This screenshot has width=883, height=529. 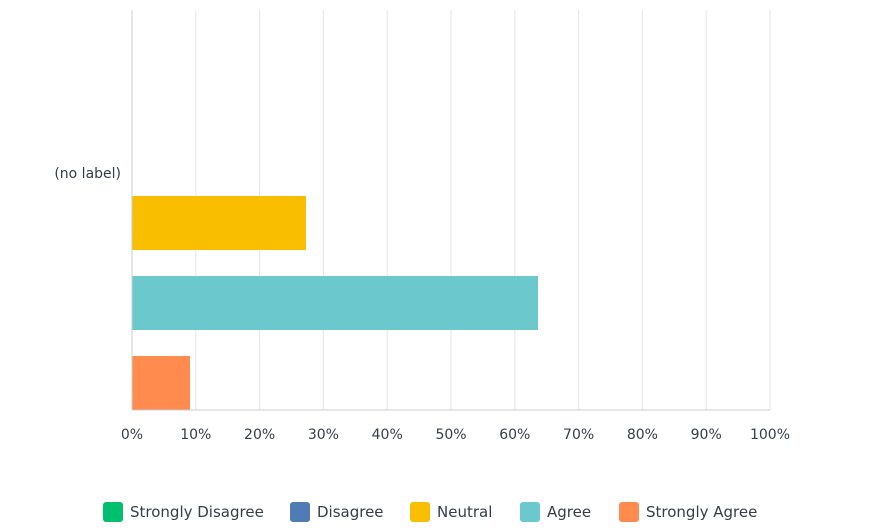 What do you see at coordinates (706, 435) in the screenshot?
I see `x-tick-label: 90%` at bounding box center [706, 435].